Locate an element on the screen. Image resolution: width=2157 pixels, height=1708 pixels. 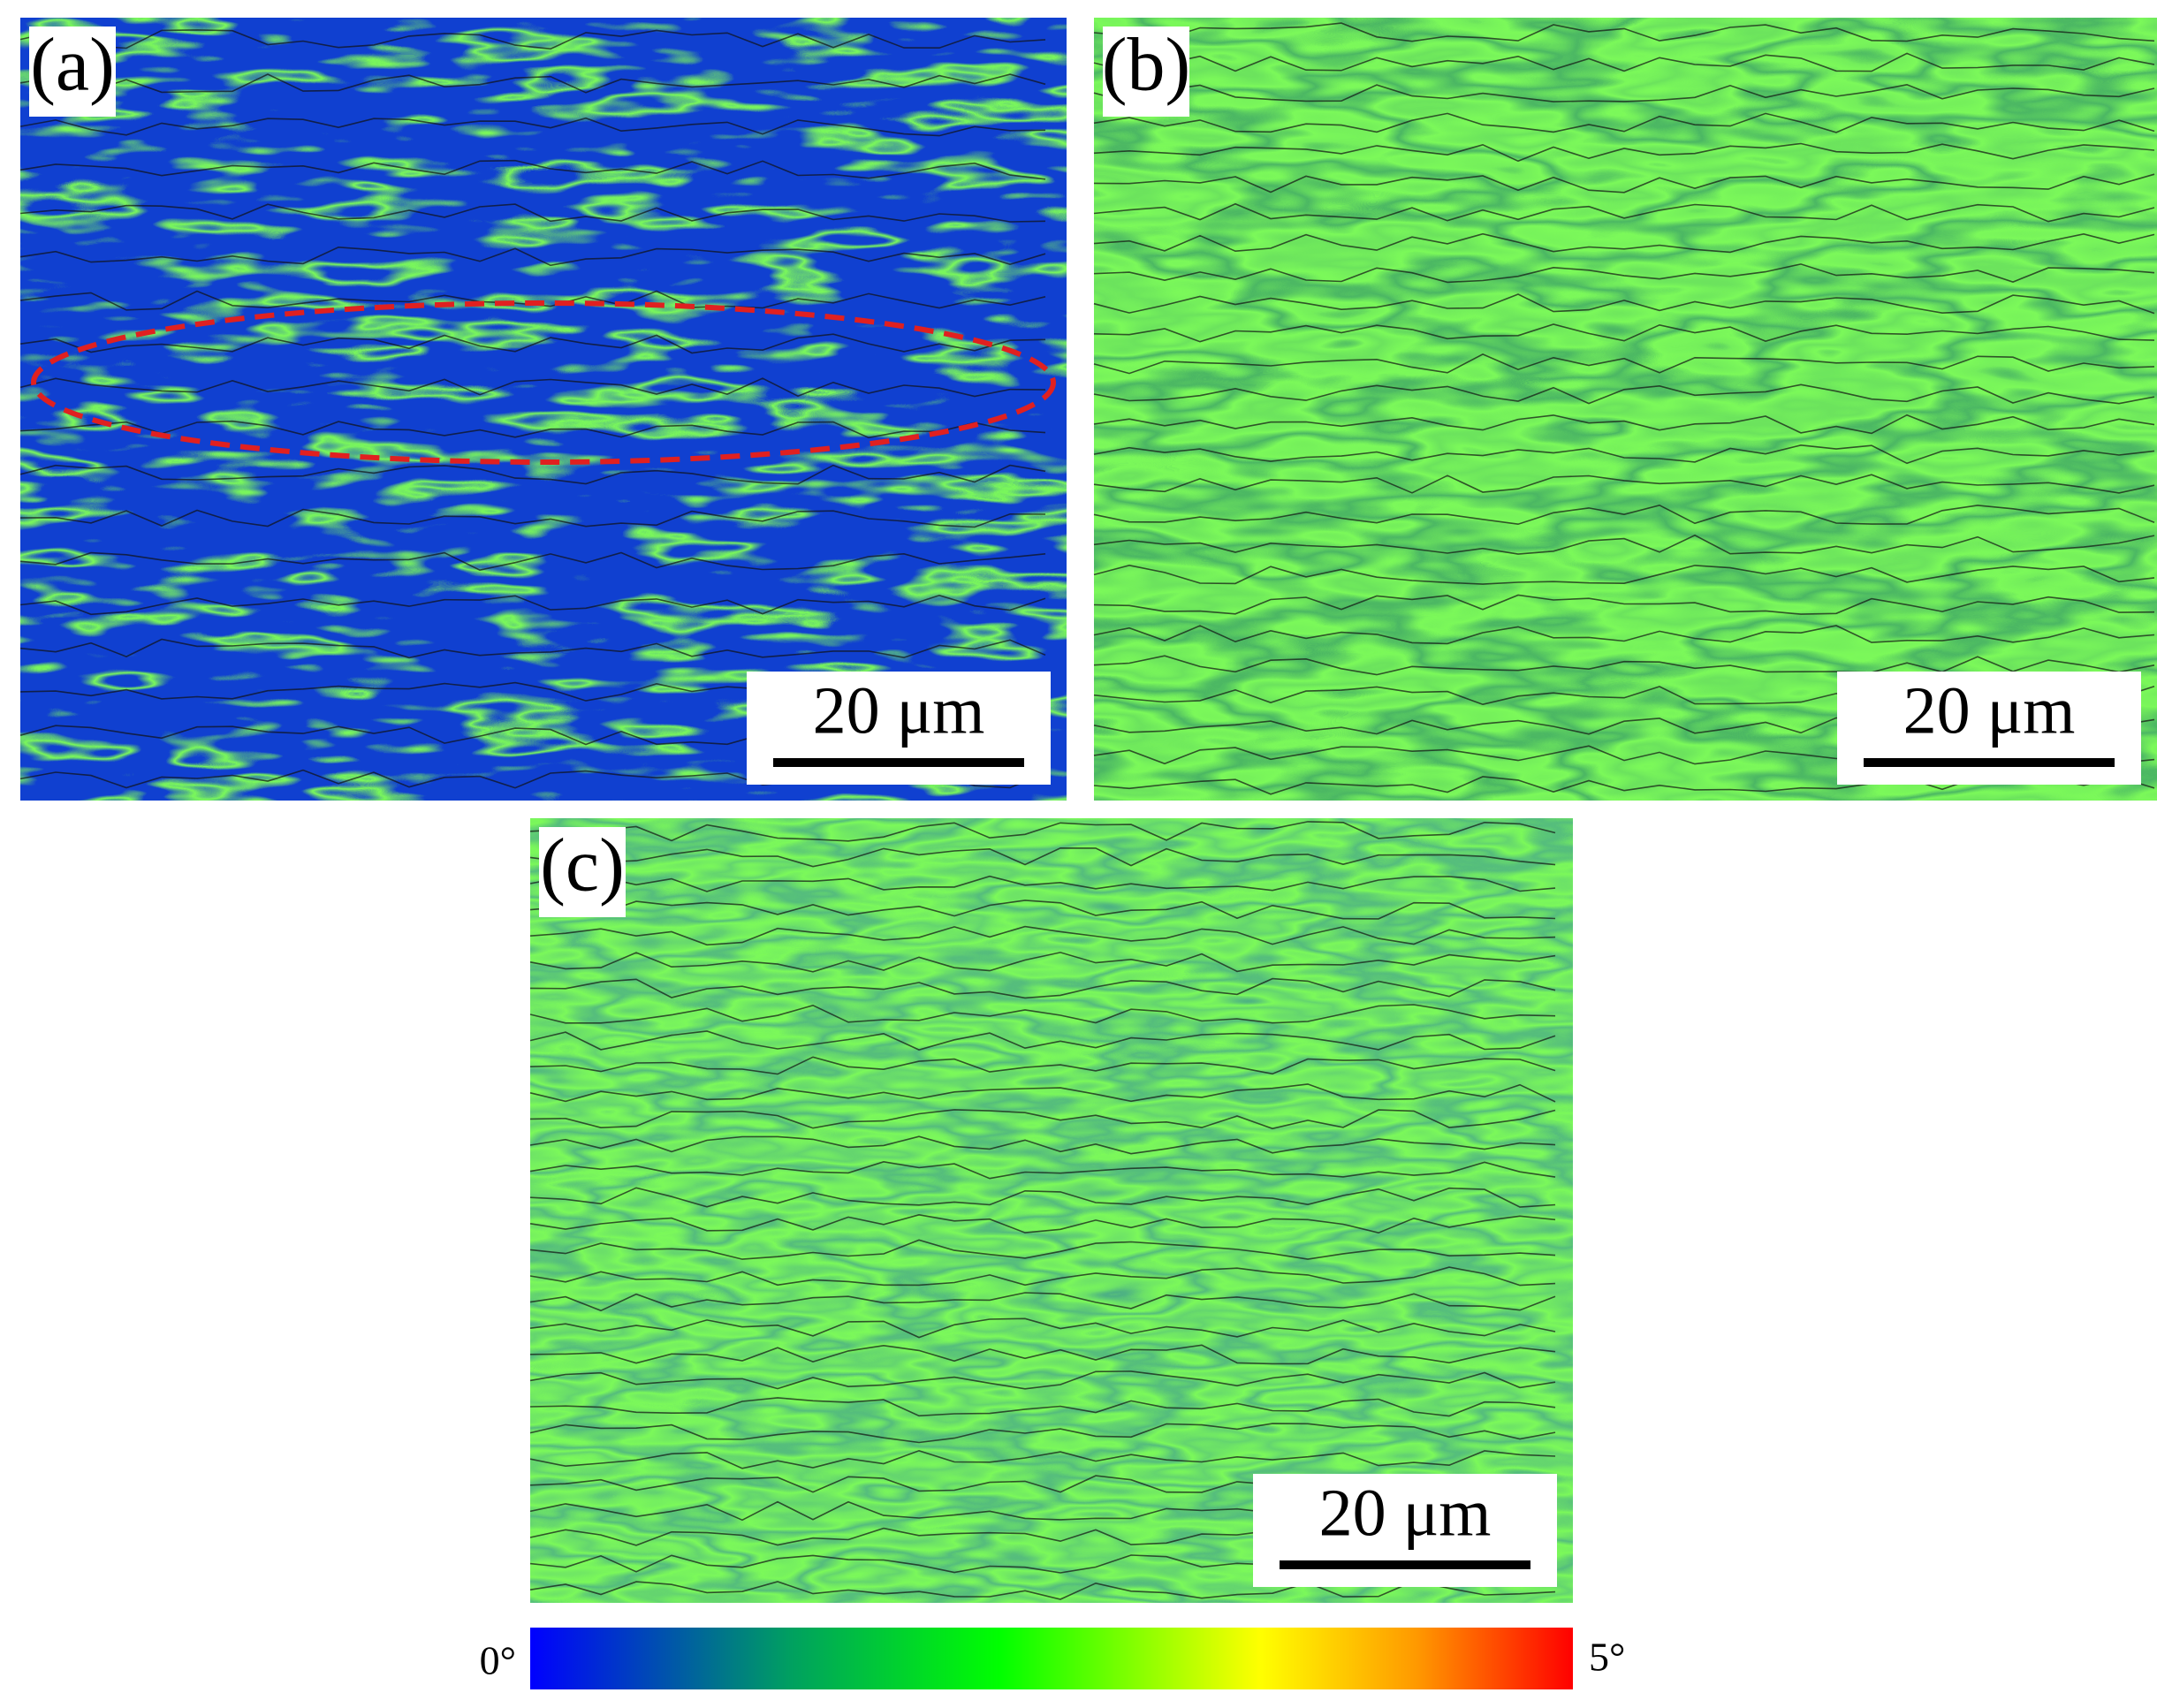
colorbar: 0° 5° is located at coordinates (1052, 1658).